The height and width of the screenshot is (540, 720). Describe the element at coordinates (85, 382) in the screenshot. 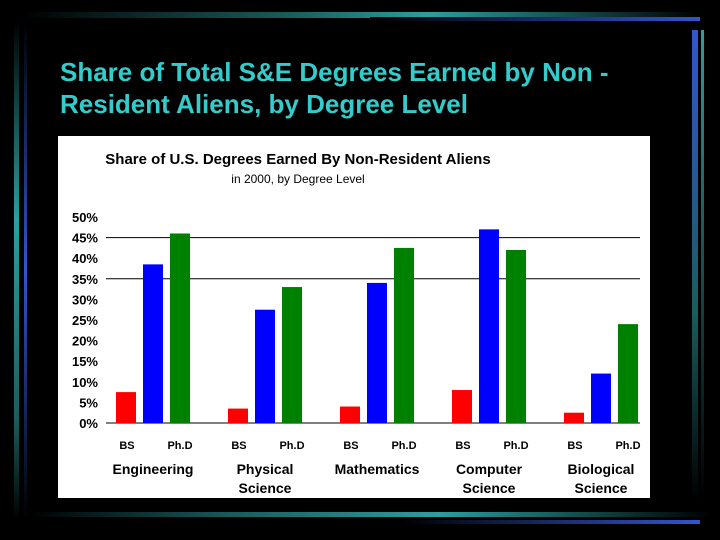

I see `y-tick-label: 10%` at that location.